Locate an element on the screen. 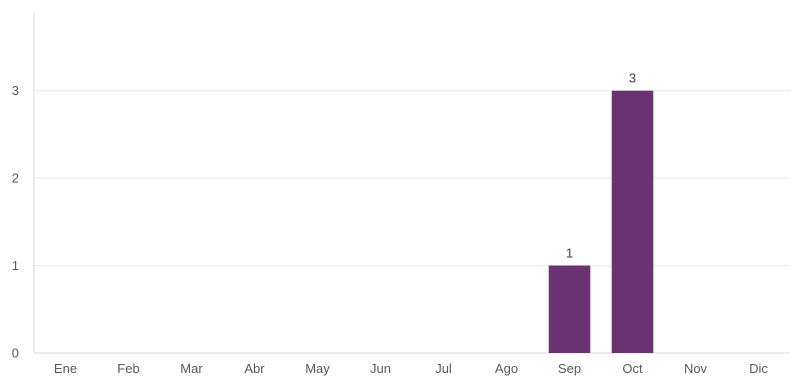 This screenshot has height=381, width=795. x-tick-label: Mar is located at coordinates (191, 368).